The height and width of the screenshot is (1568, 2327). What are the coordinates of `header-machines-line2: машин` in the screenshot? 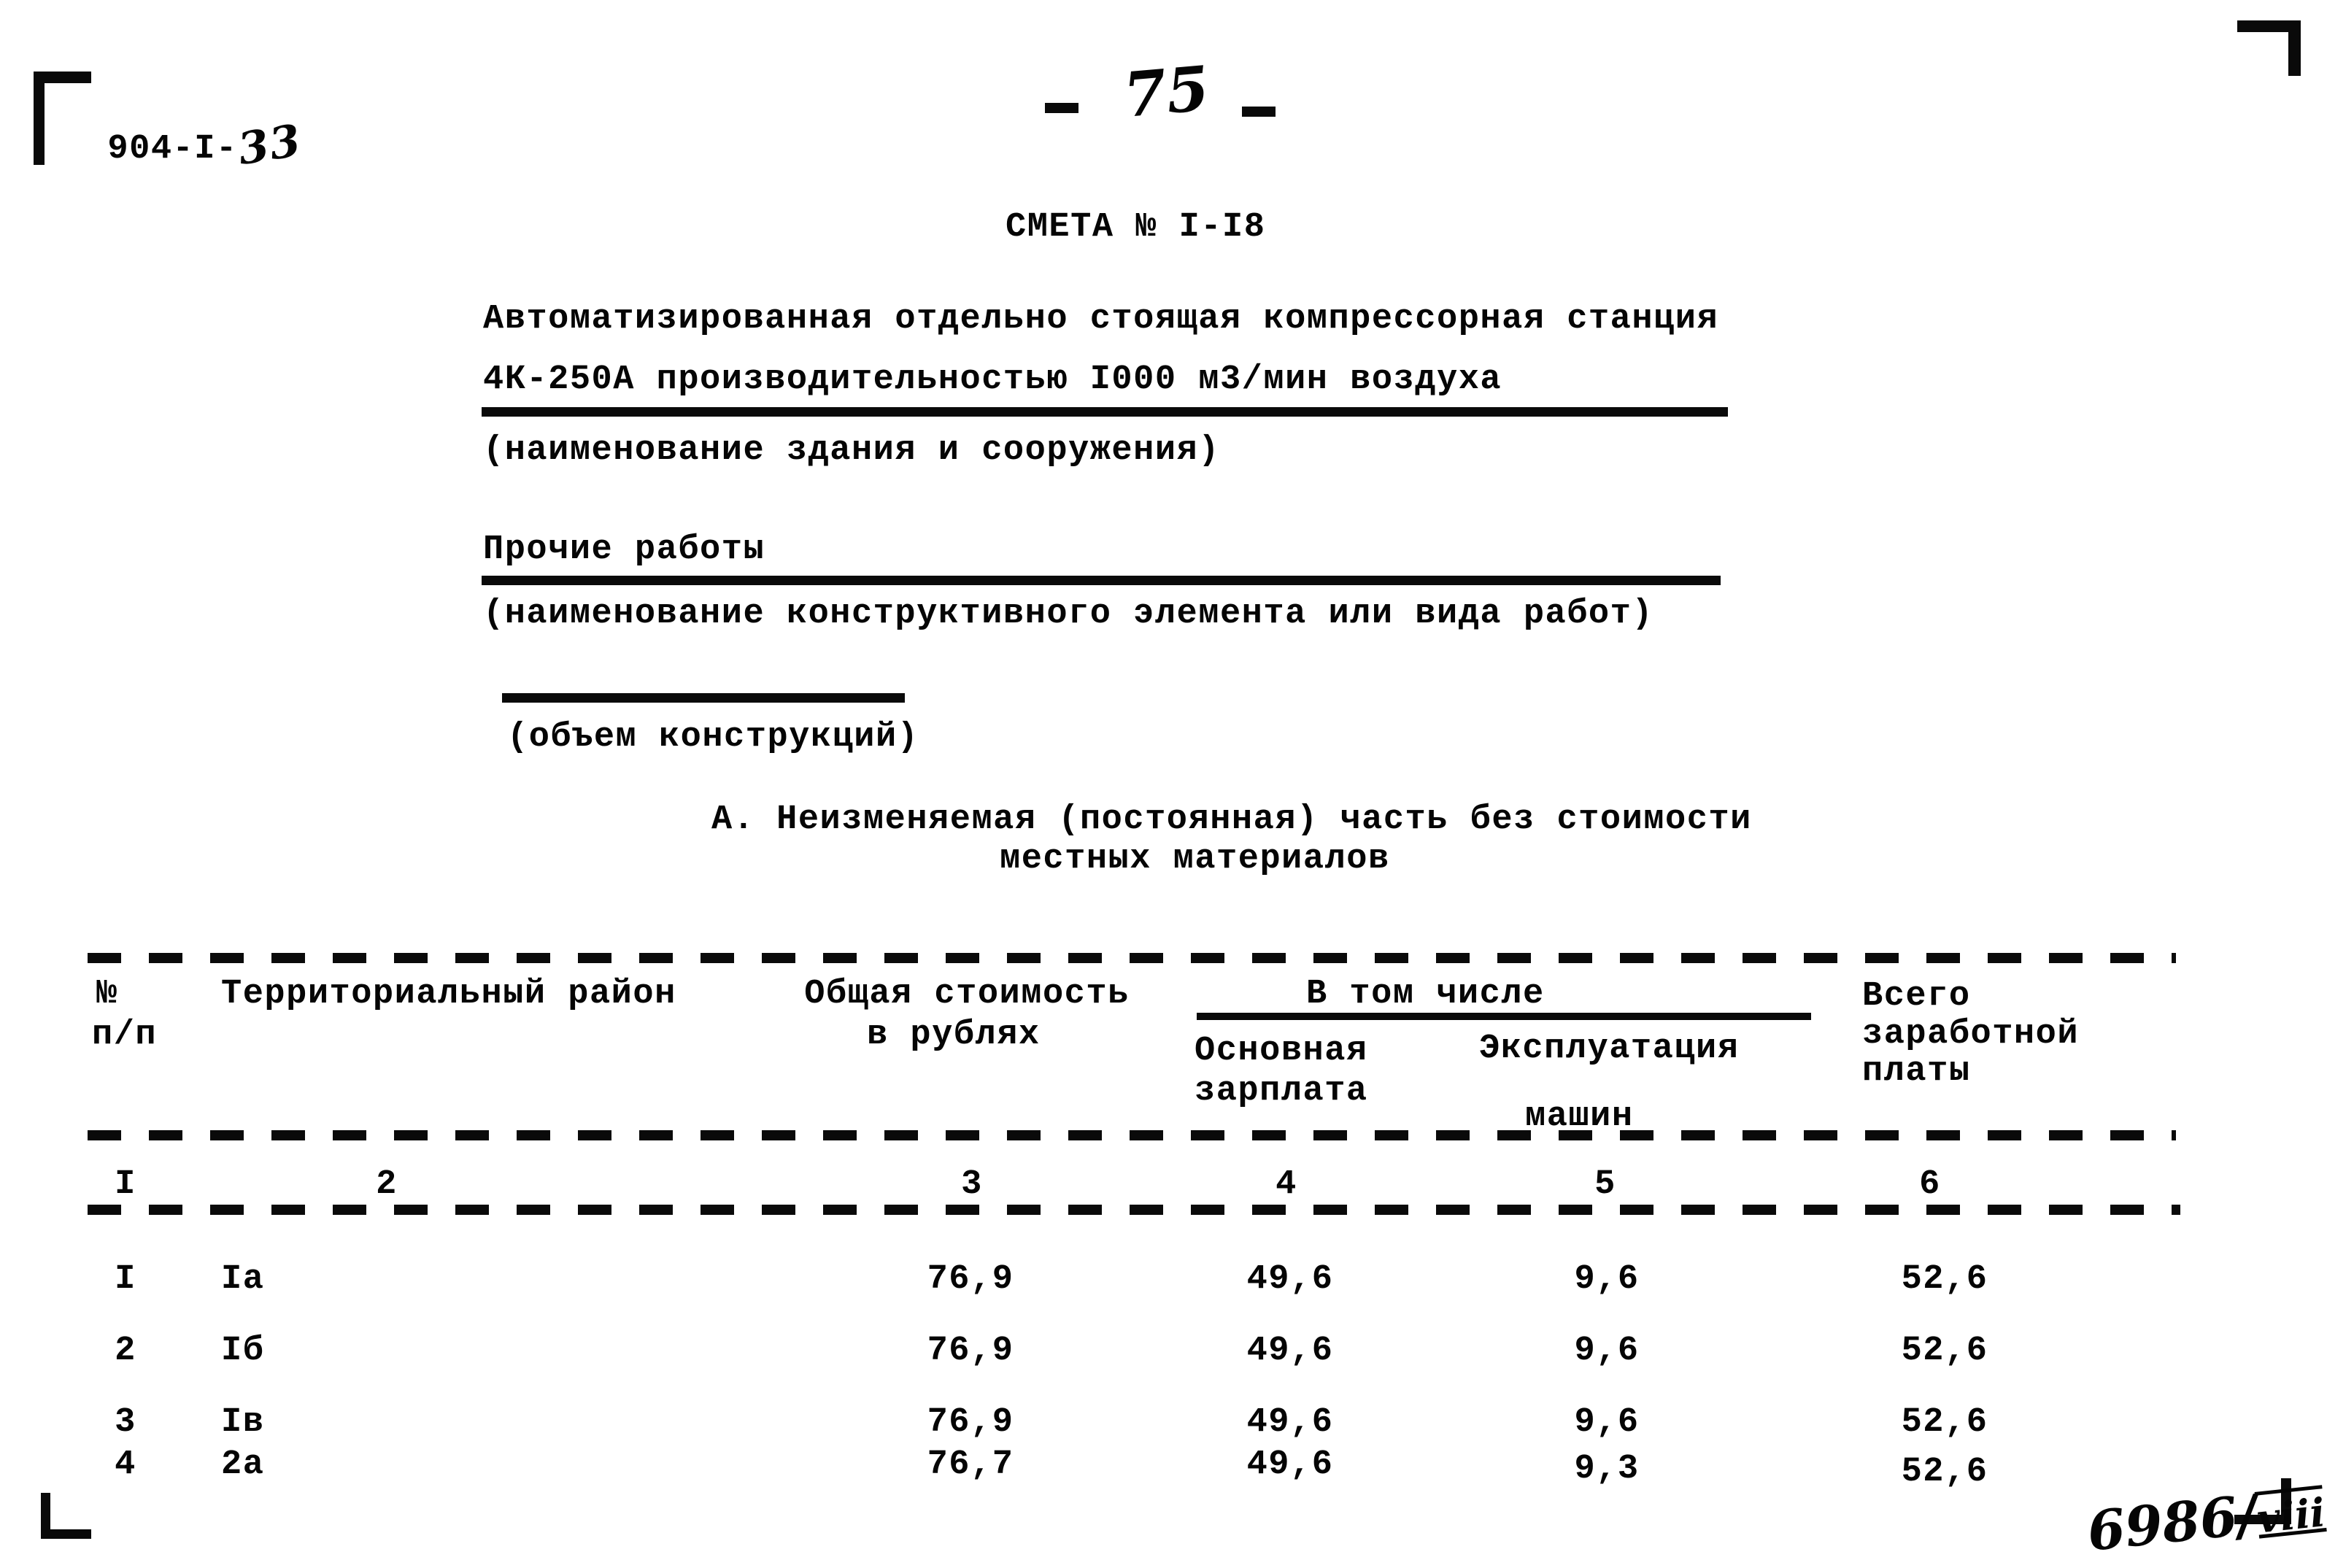 It's located at (1579, 1116).